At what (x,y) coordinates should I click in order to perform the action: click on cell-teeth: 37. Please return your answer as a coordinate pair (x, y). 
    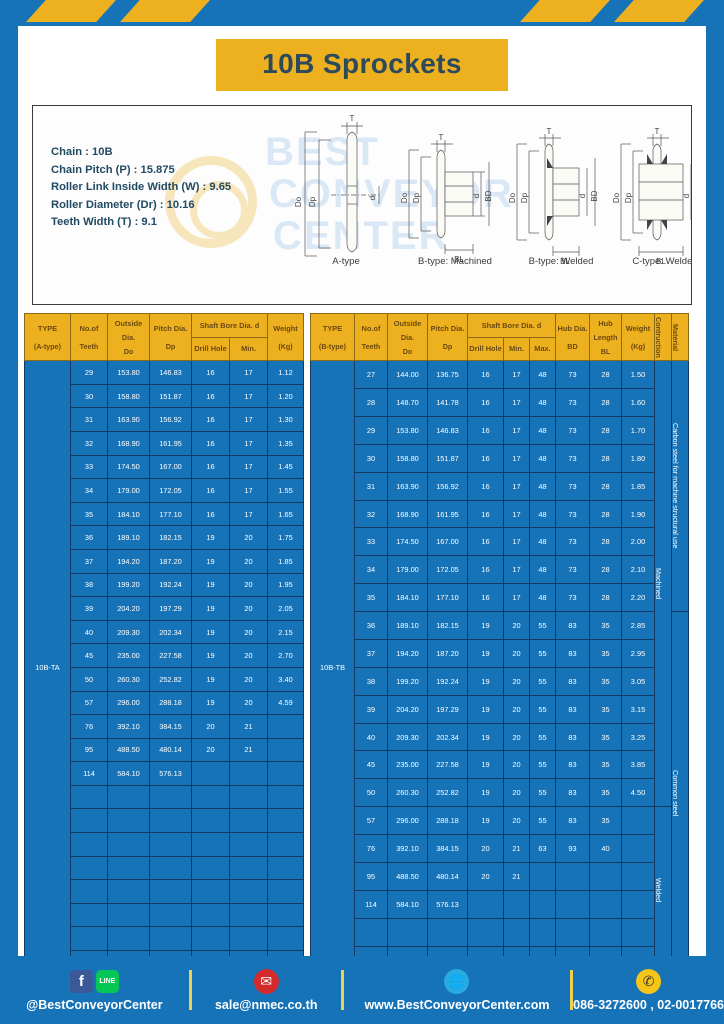
    Looking at the image, I should click on (89, 561).